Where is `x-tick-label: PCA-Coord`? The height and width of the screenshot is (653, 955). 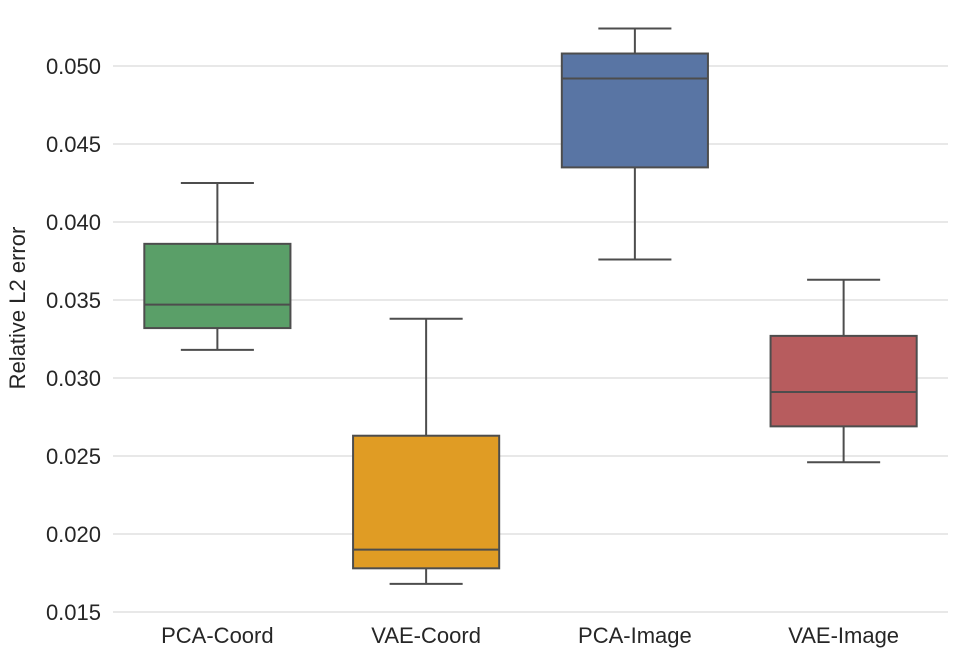
x-tick-label: PCA-Coord is located at coordinates (217, 635).